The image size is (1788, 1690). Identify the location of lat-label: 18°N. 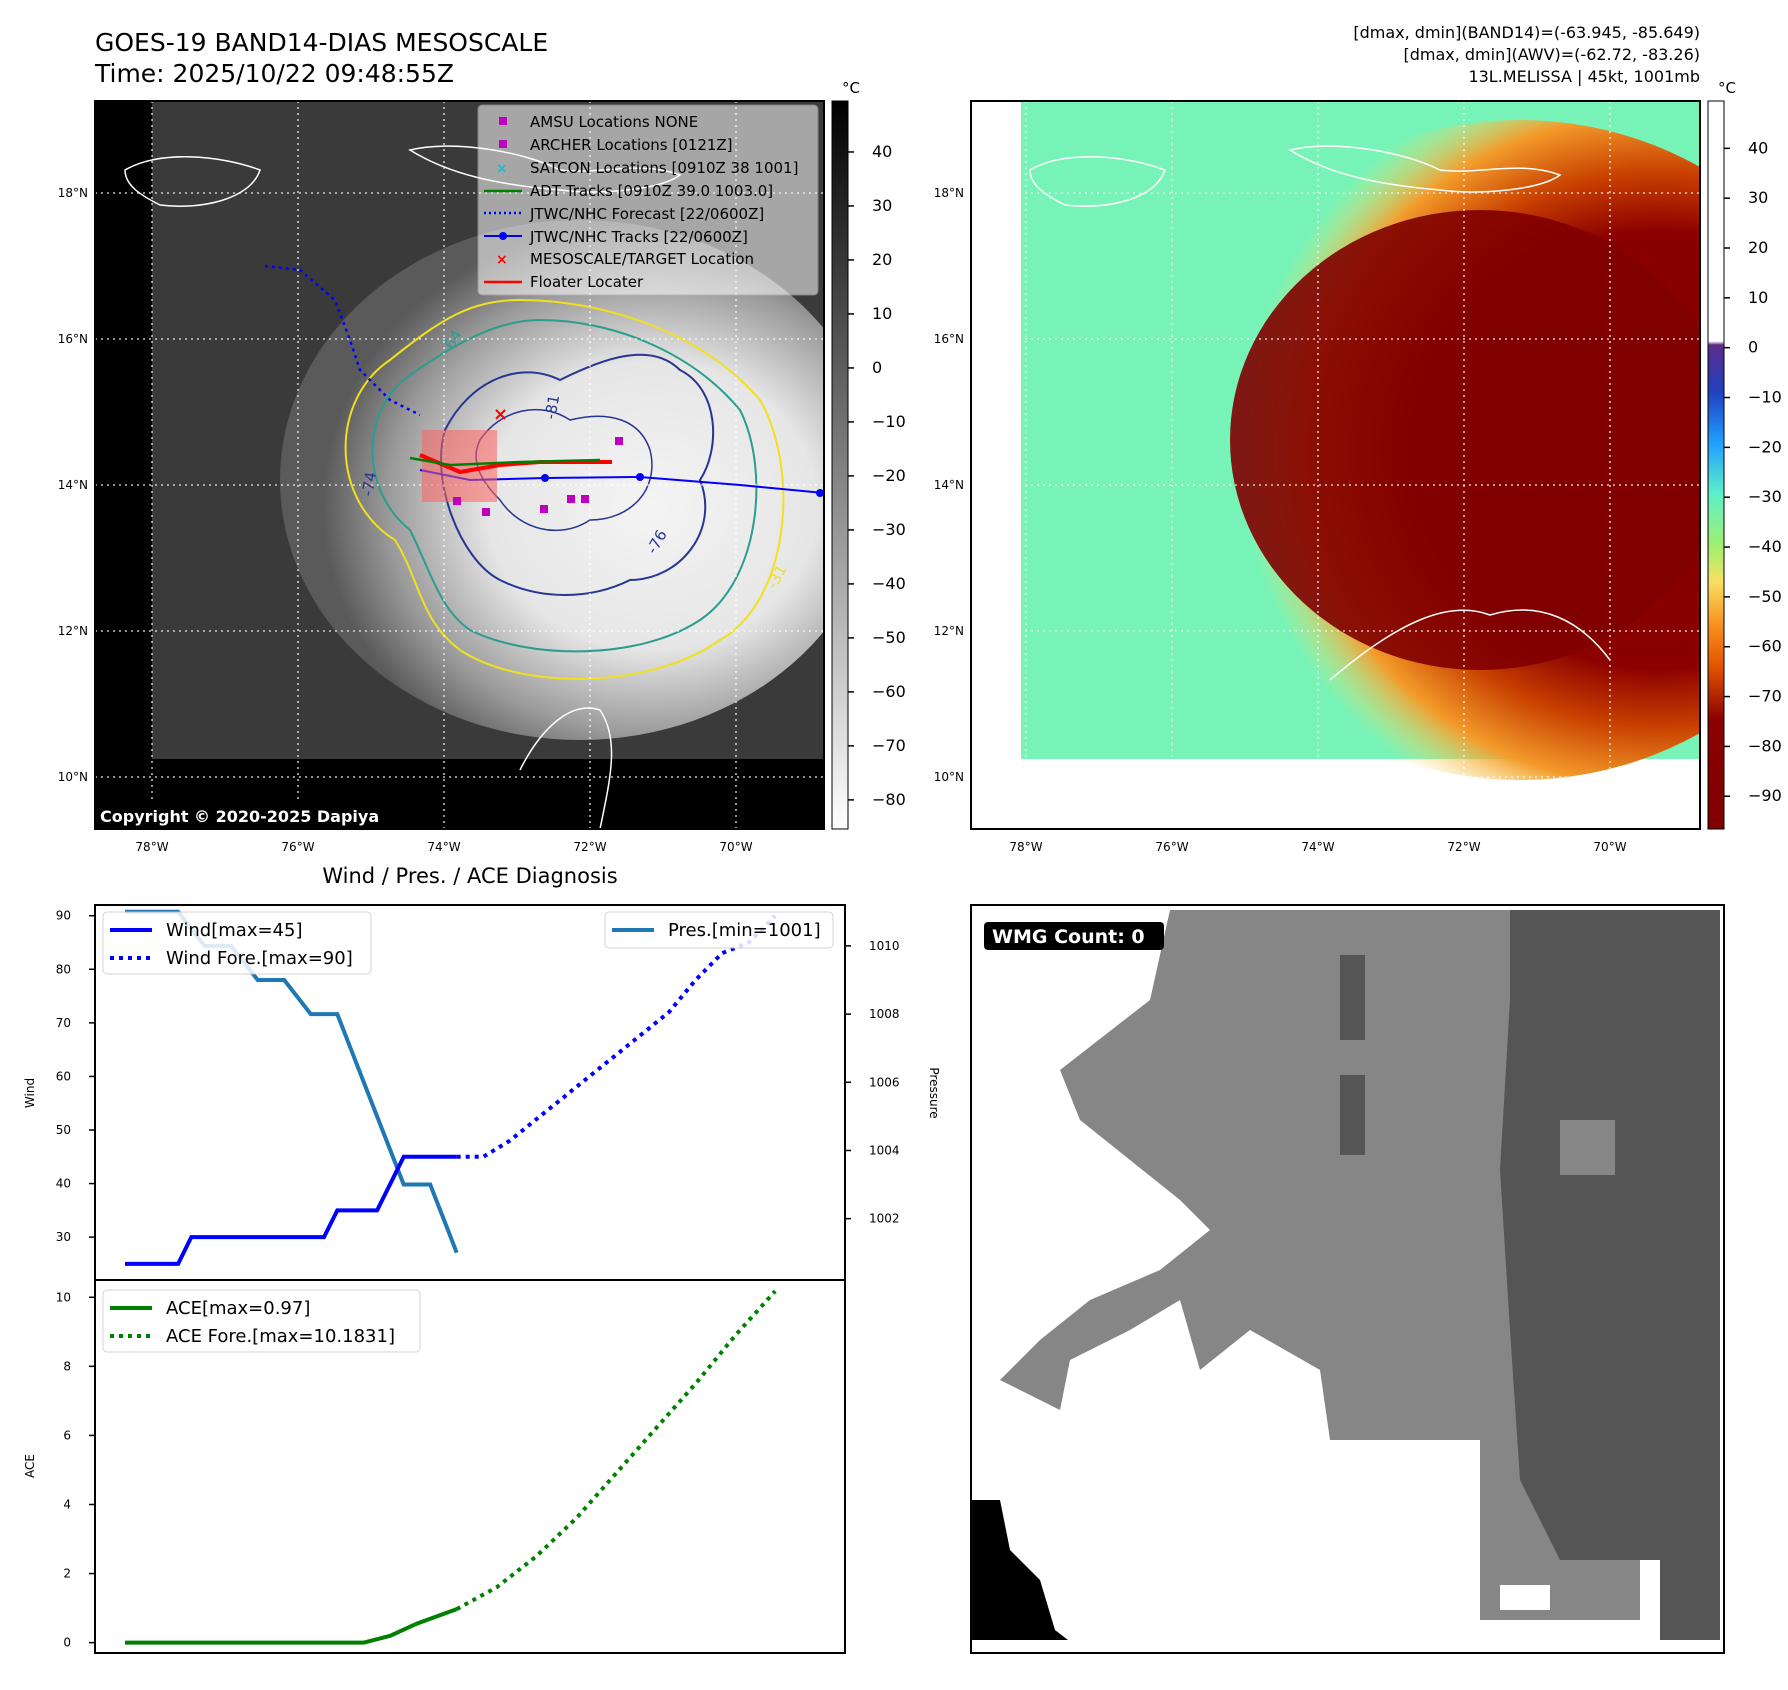
(73, 193).